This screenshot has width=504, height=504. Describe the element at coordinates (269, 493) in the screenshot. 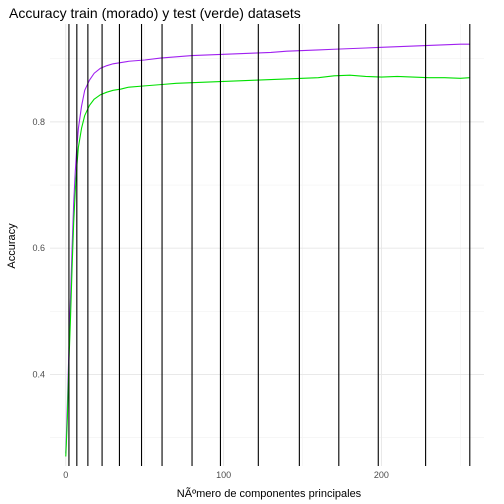

I see `x-axis-label: NÃºmero de componentes principales` at that location.